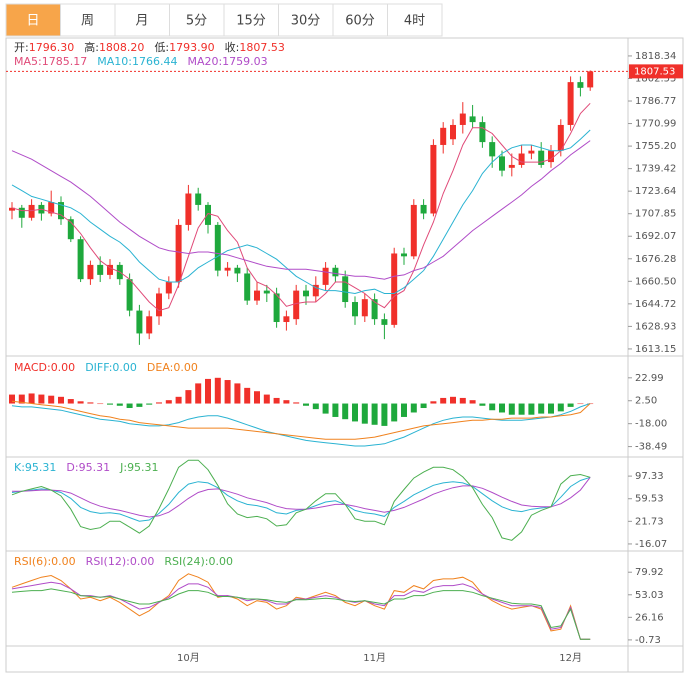 This screenshot has height=678, width=688. What do you see at coordinates (52, 47) in the screenshot?
I see `legend-value: 1796.30` at bounding box center [52, 47].